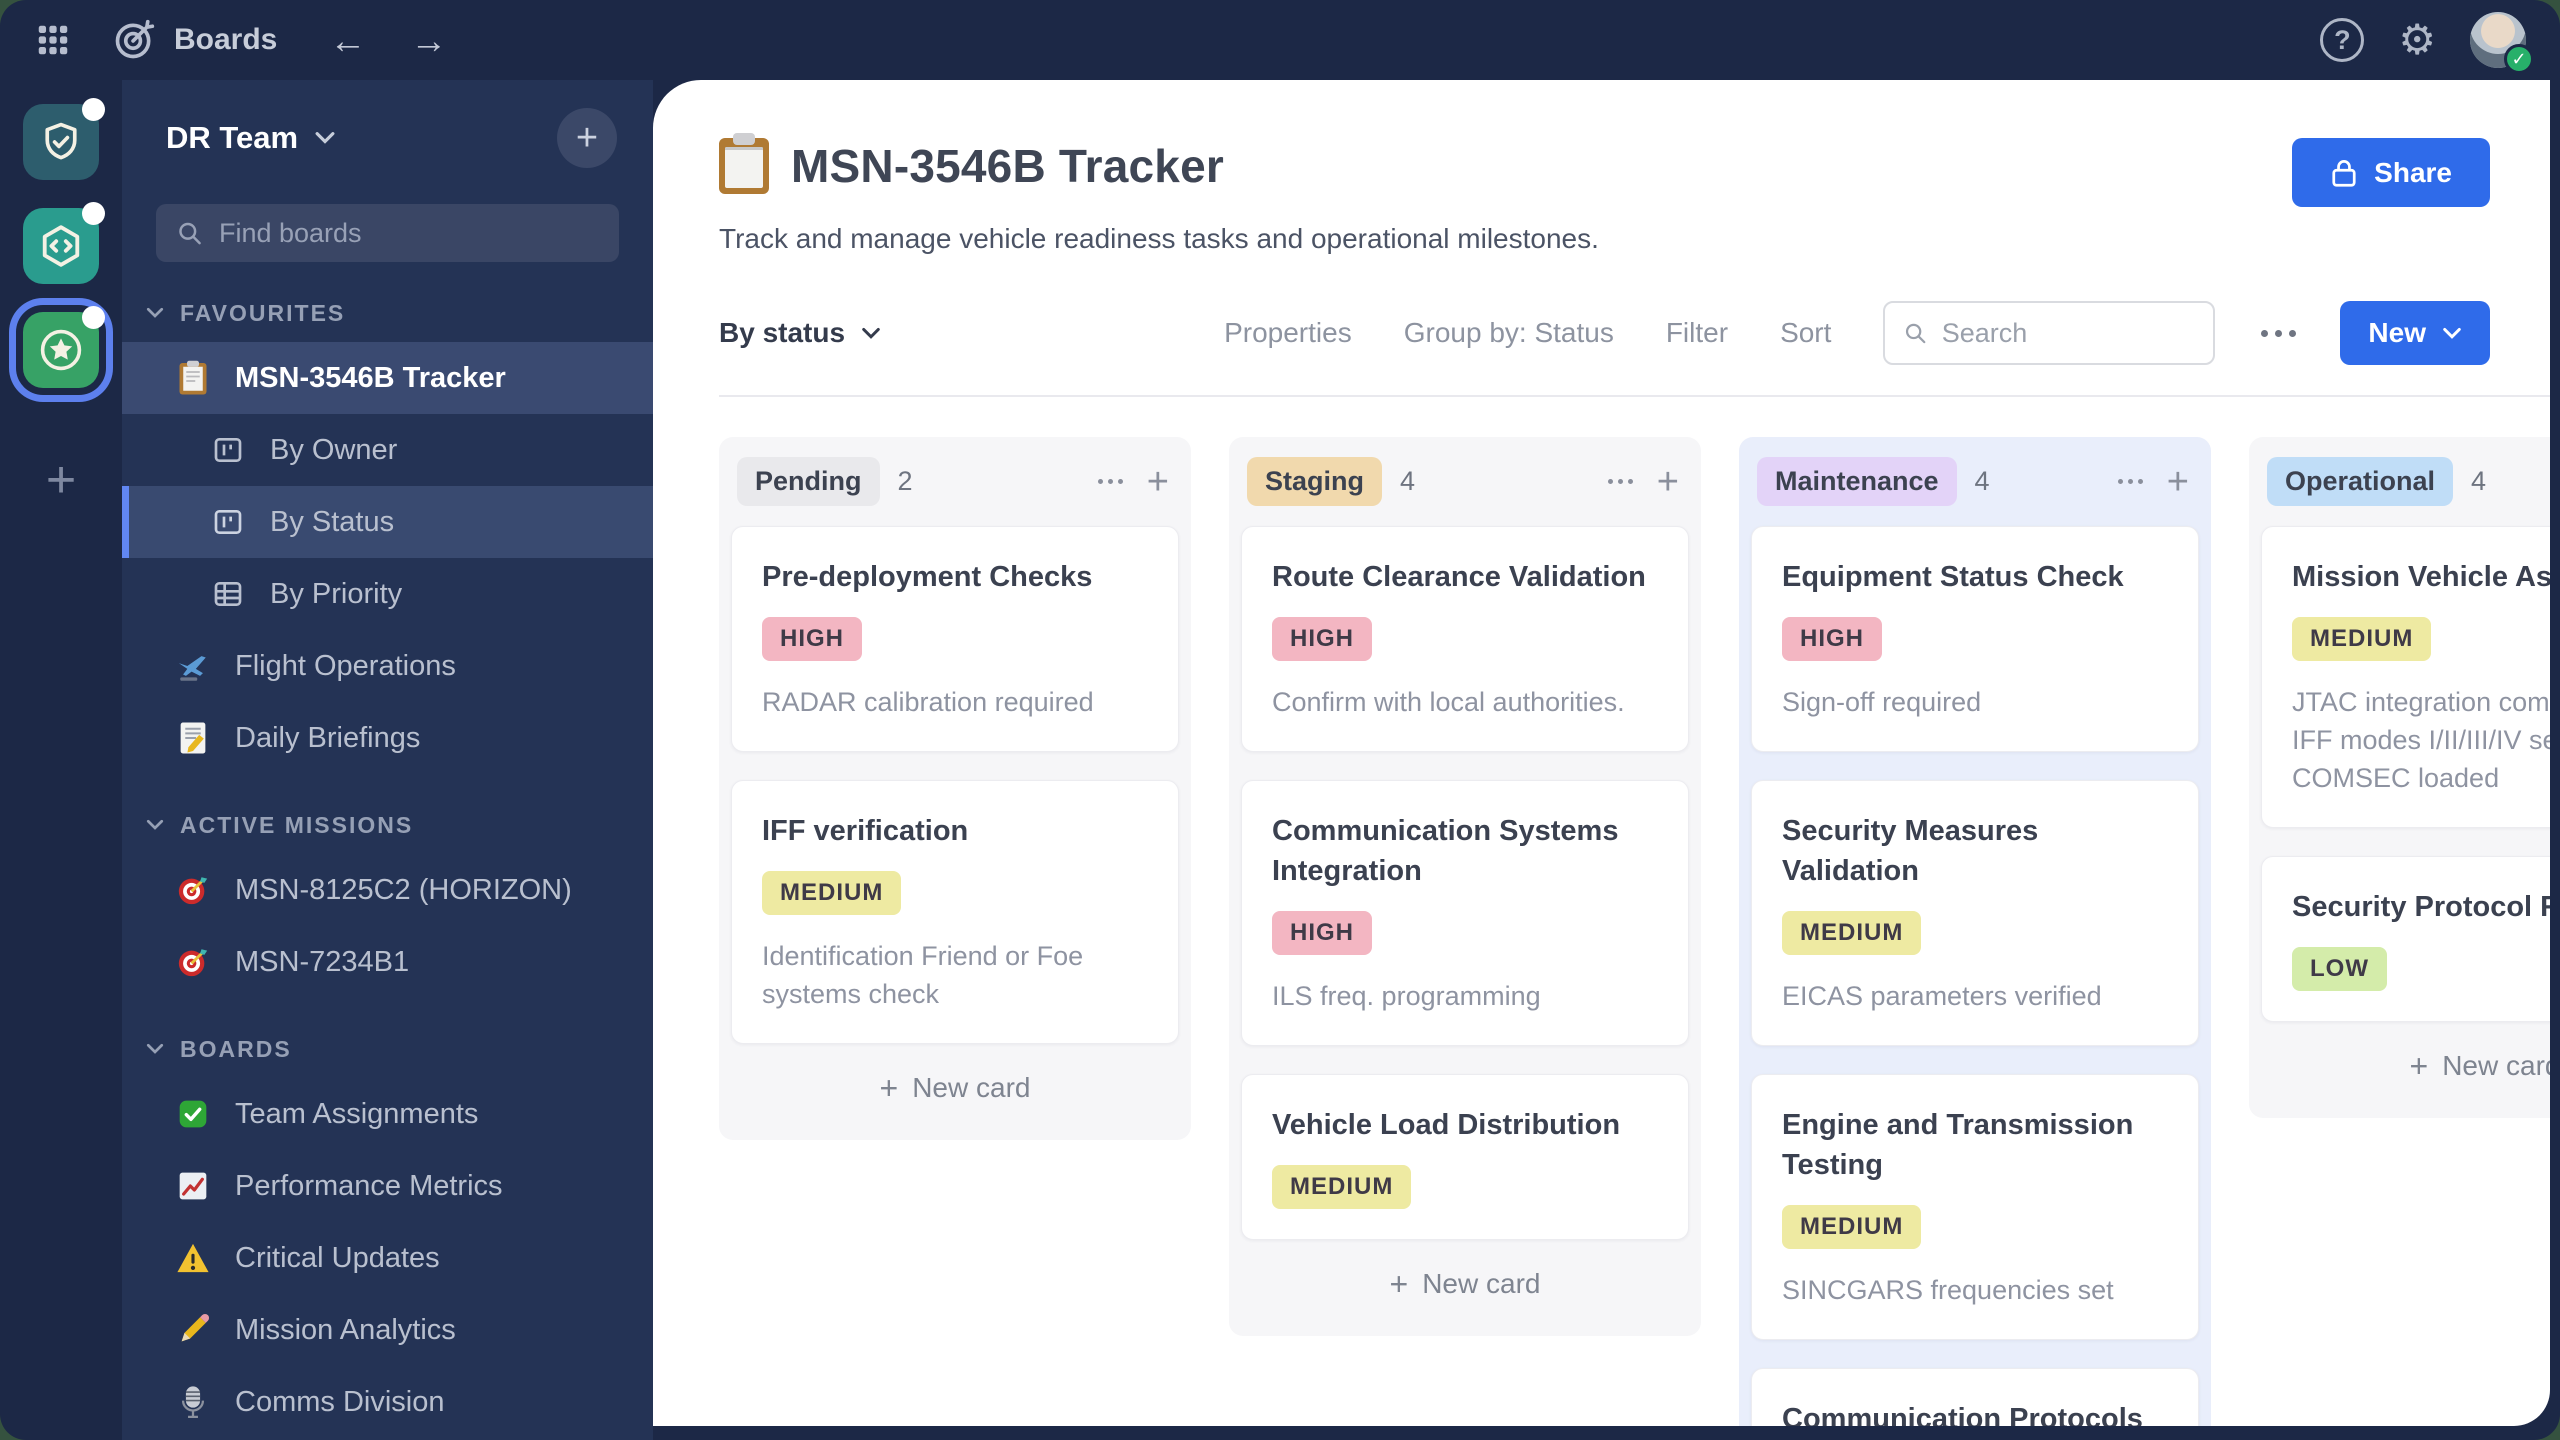  I want to click on find-boards-input, so click(408, 233).